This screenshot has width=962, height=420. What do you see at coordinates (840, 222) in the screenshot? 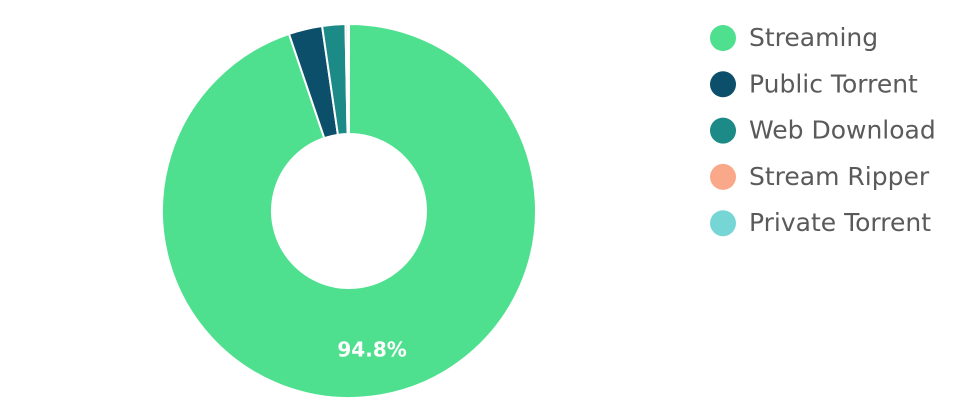
I see `legend-label: Private Torrent` at bounding box center [840, 222].